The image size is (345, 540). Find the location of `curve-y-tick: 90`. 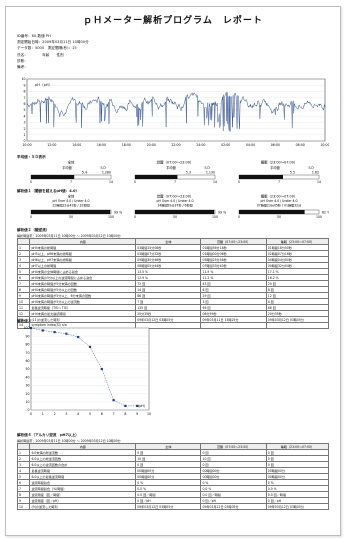

curve-y-tick: 90 is located at coordinates (27, 336).